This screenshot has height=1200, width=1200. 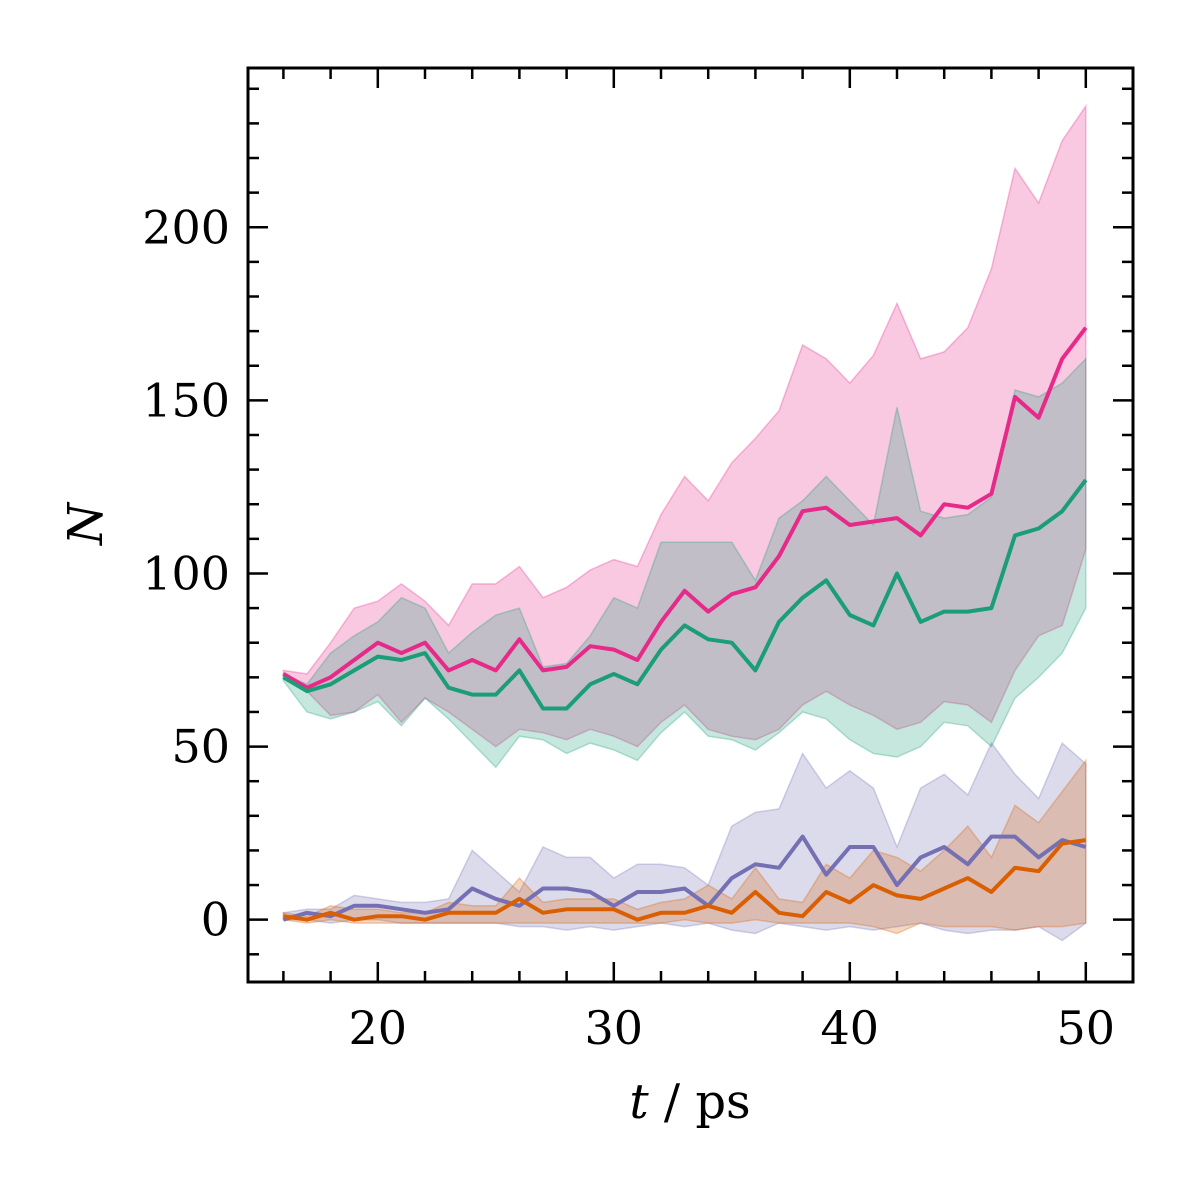 I want to click on x-tick-label: 50, so click(x=1086, y=1028).